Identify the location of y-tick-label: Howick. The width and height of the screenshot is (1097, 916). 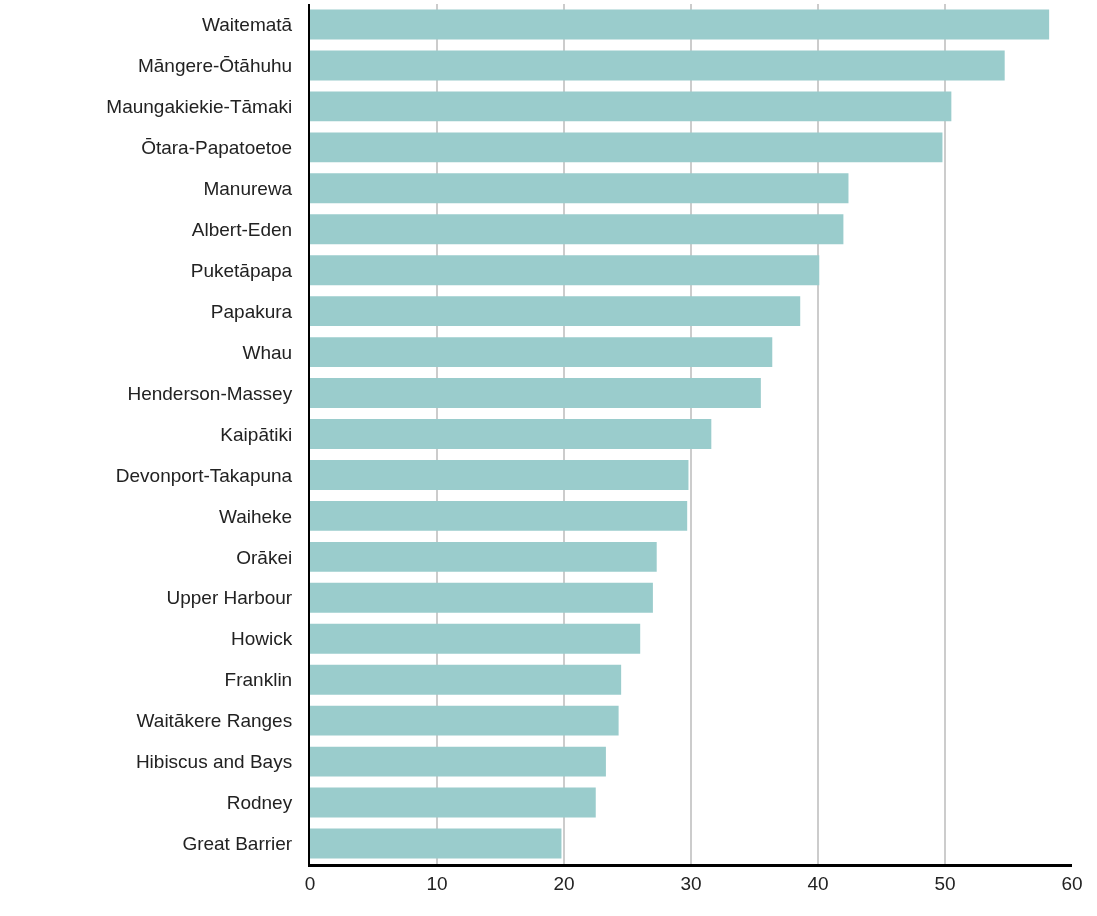
(261, 639).